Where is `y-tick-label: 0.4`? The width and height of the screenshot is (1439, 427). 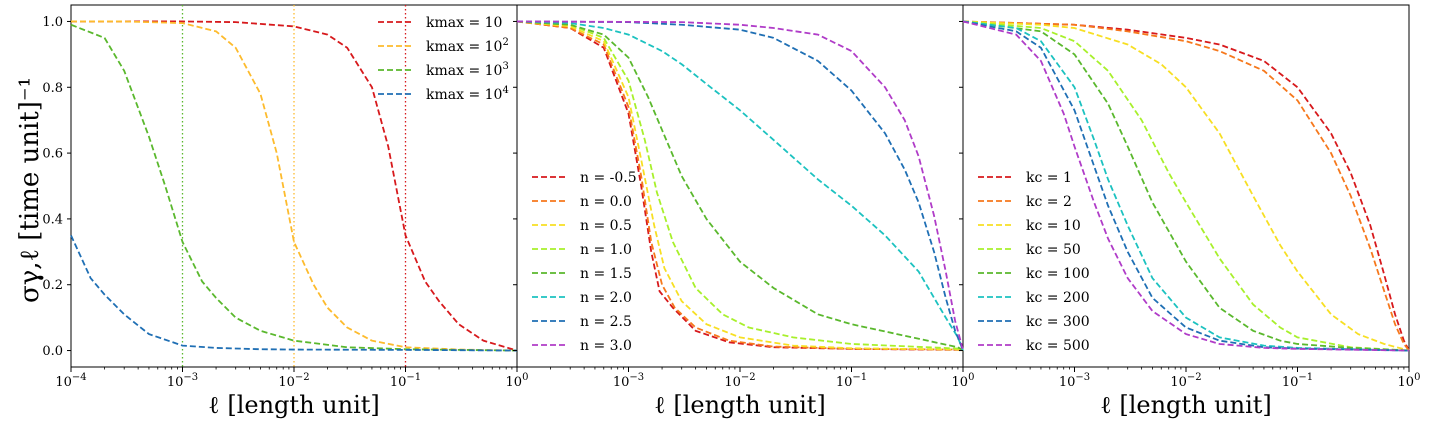 y-tick-label: 0.4 is located at coordinates (52, 219).